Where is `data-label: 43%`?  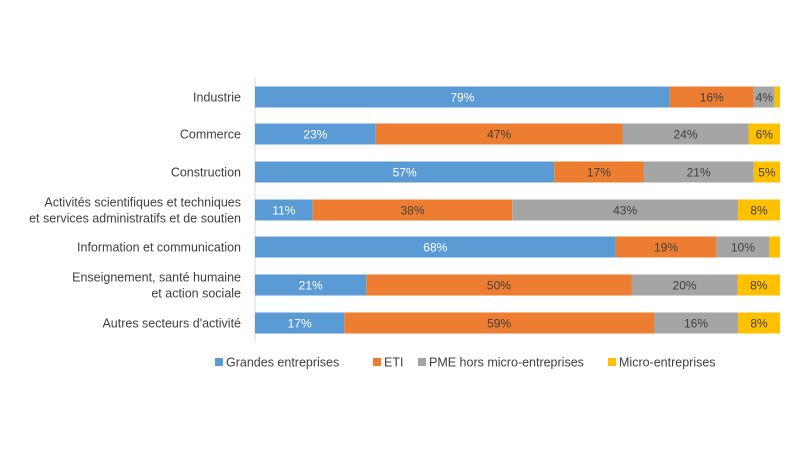
data-label: 43% is located at coordinates (625, 211).